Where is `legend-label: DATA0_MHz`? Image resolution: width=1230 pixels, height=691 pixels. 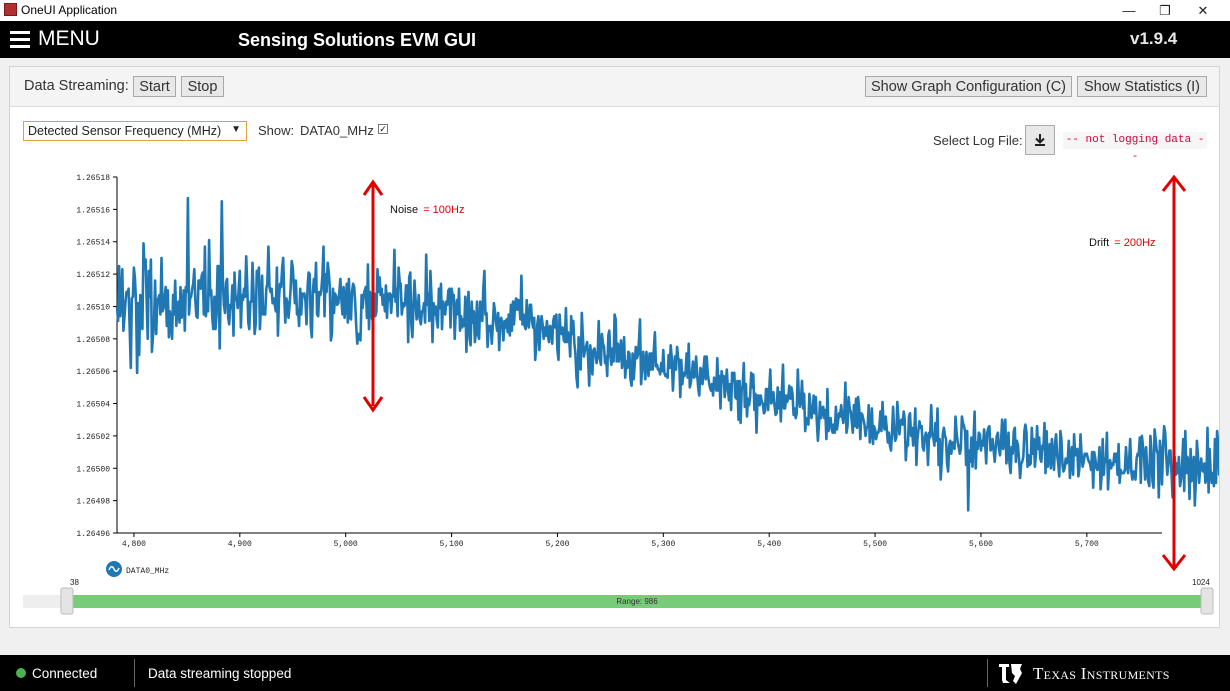
legend-label: DATA0_MHz is located at coordinates (147, 571).